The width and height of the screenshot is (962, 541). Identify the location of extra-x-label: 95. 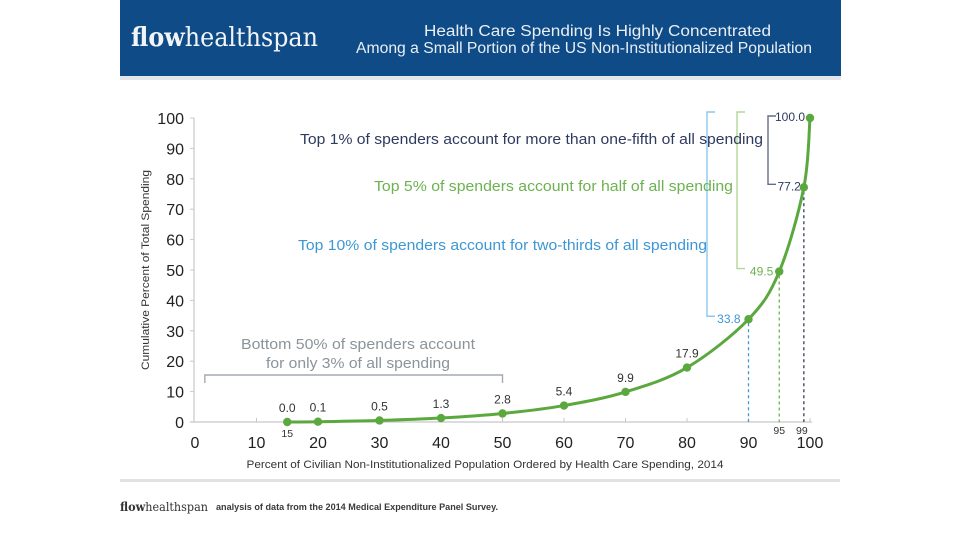
(779, 431).